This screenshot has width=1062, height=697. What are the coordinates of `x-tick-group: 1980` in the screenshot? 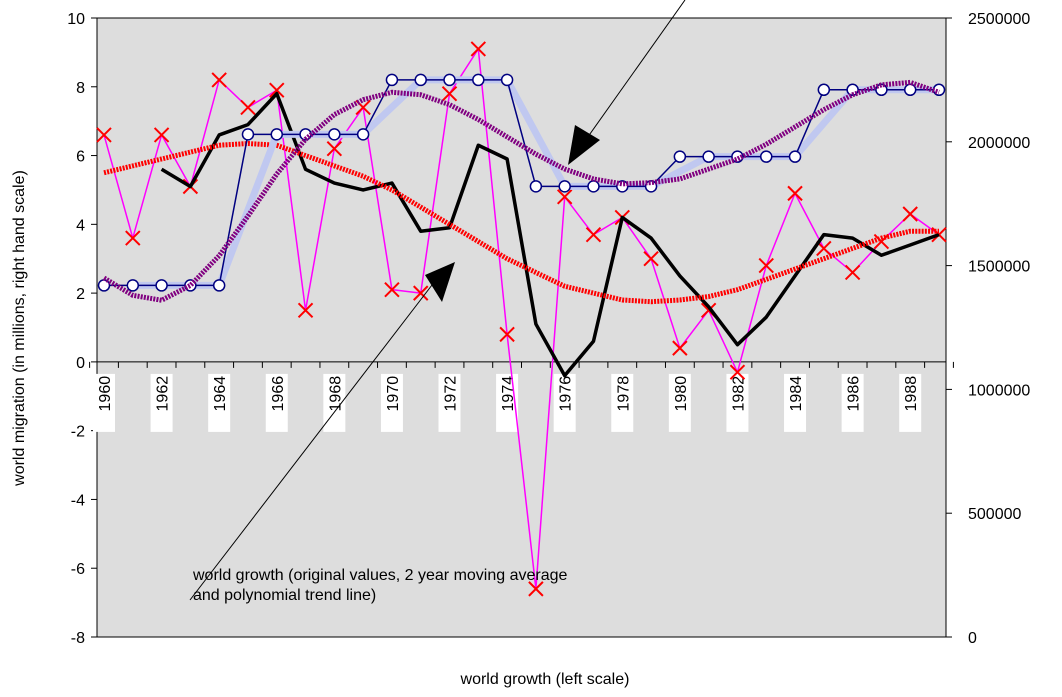 It's located at (679, 402).